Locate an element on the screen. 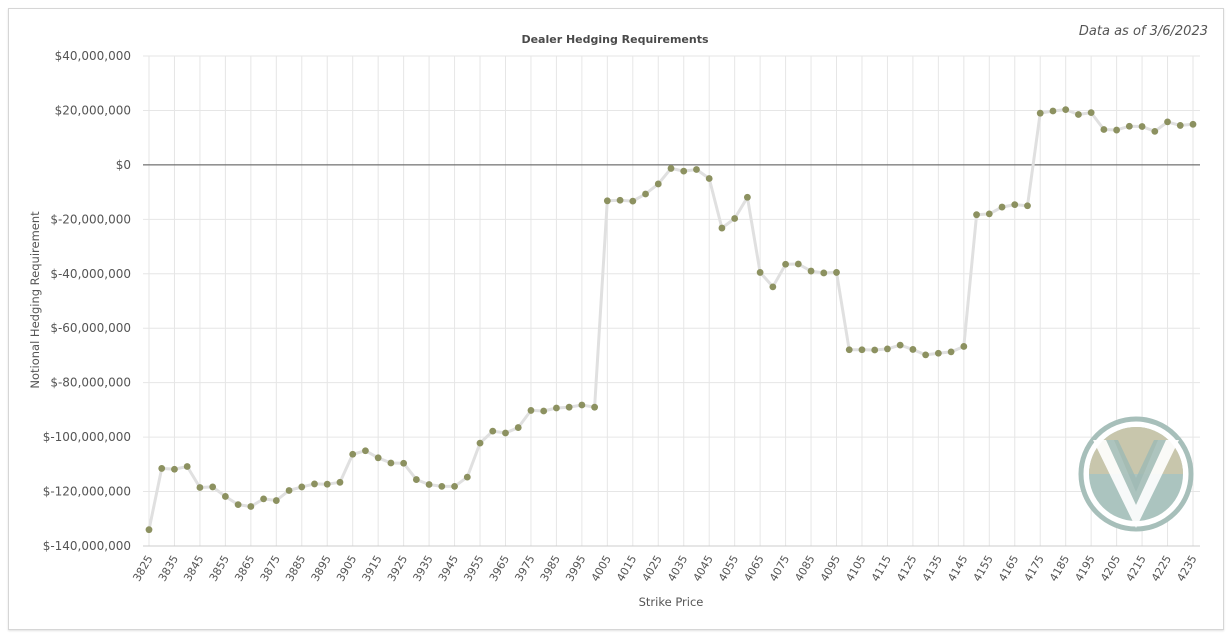 This screenshot has height=638, width=1232. x-axis-label: Strike Price is located at coordinates (671, 602).